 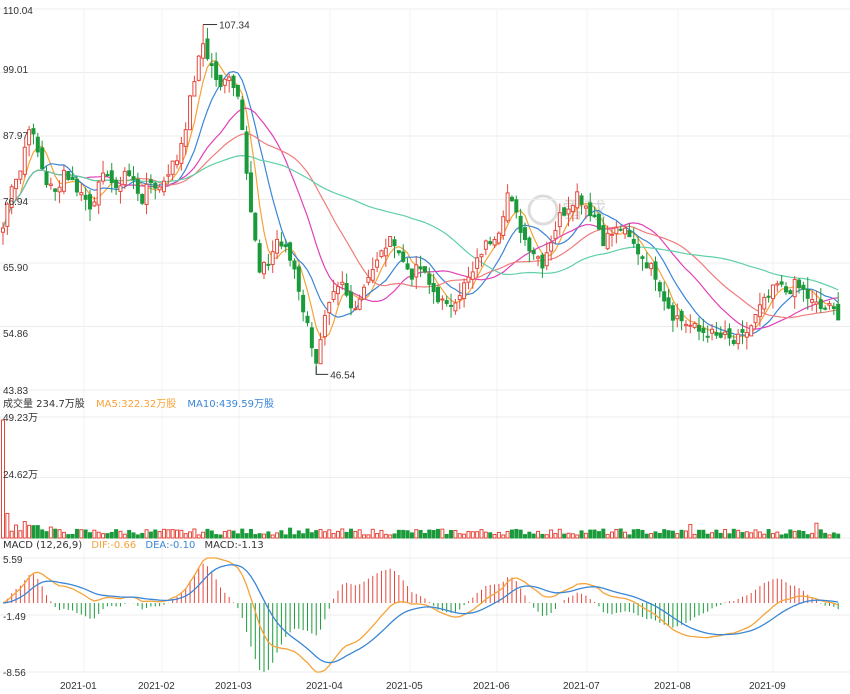 What do you see at coordinates (13, 560) in the screenshot?
I see `macd-tick: 5.59` at bounding box center [13, 560].